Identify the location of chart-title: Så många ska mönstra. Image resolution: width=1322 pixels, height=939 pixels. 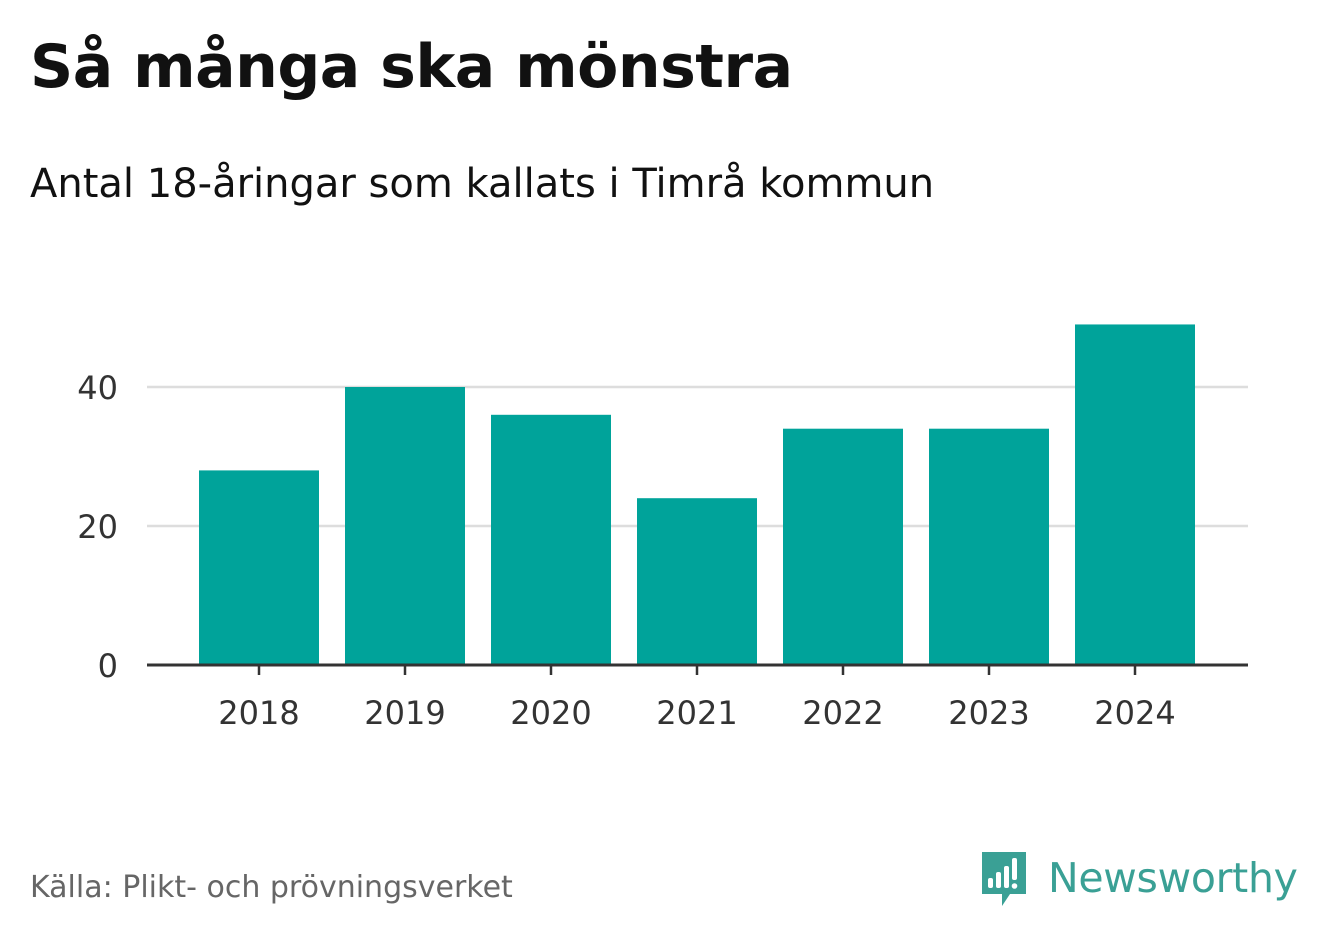
(411, 67).